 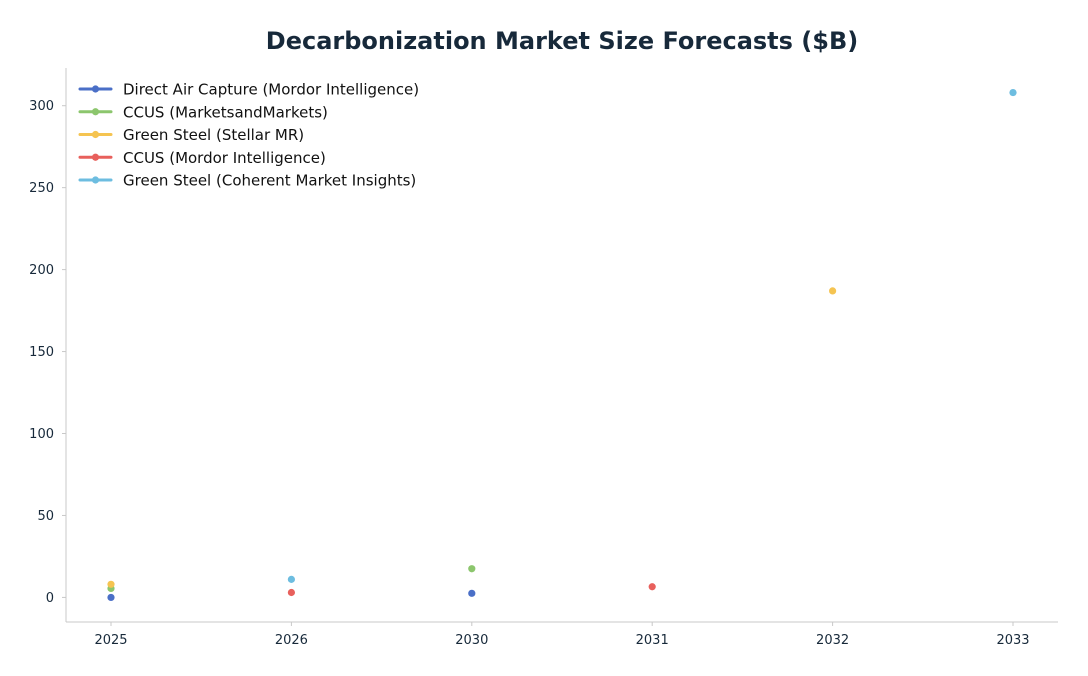 I want to click on y-tick-label: 50, so click(x=45, y=516).